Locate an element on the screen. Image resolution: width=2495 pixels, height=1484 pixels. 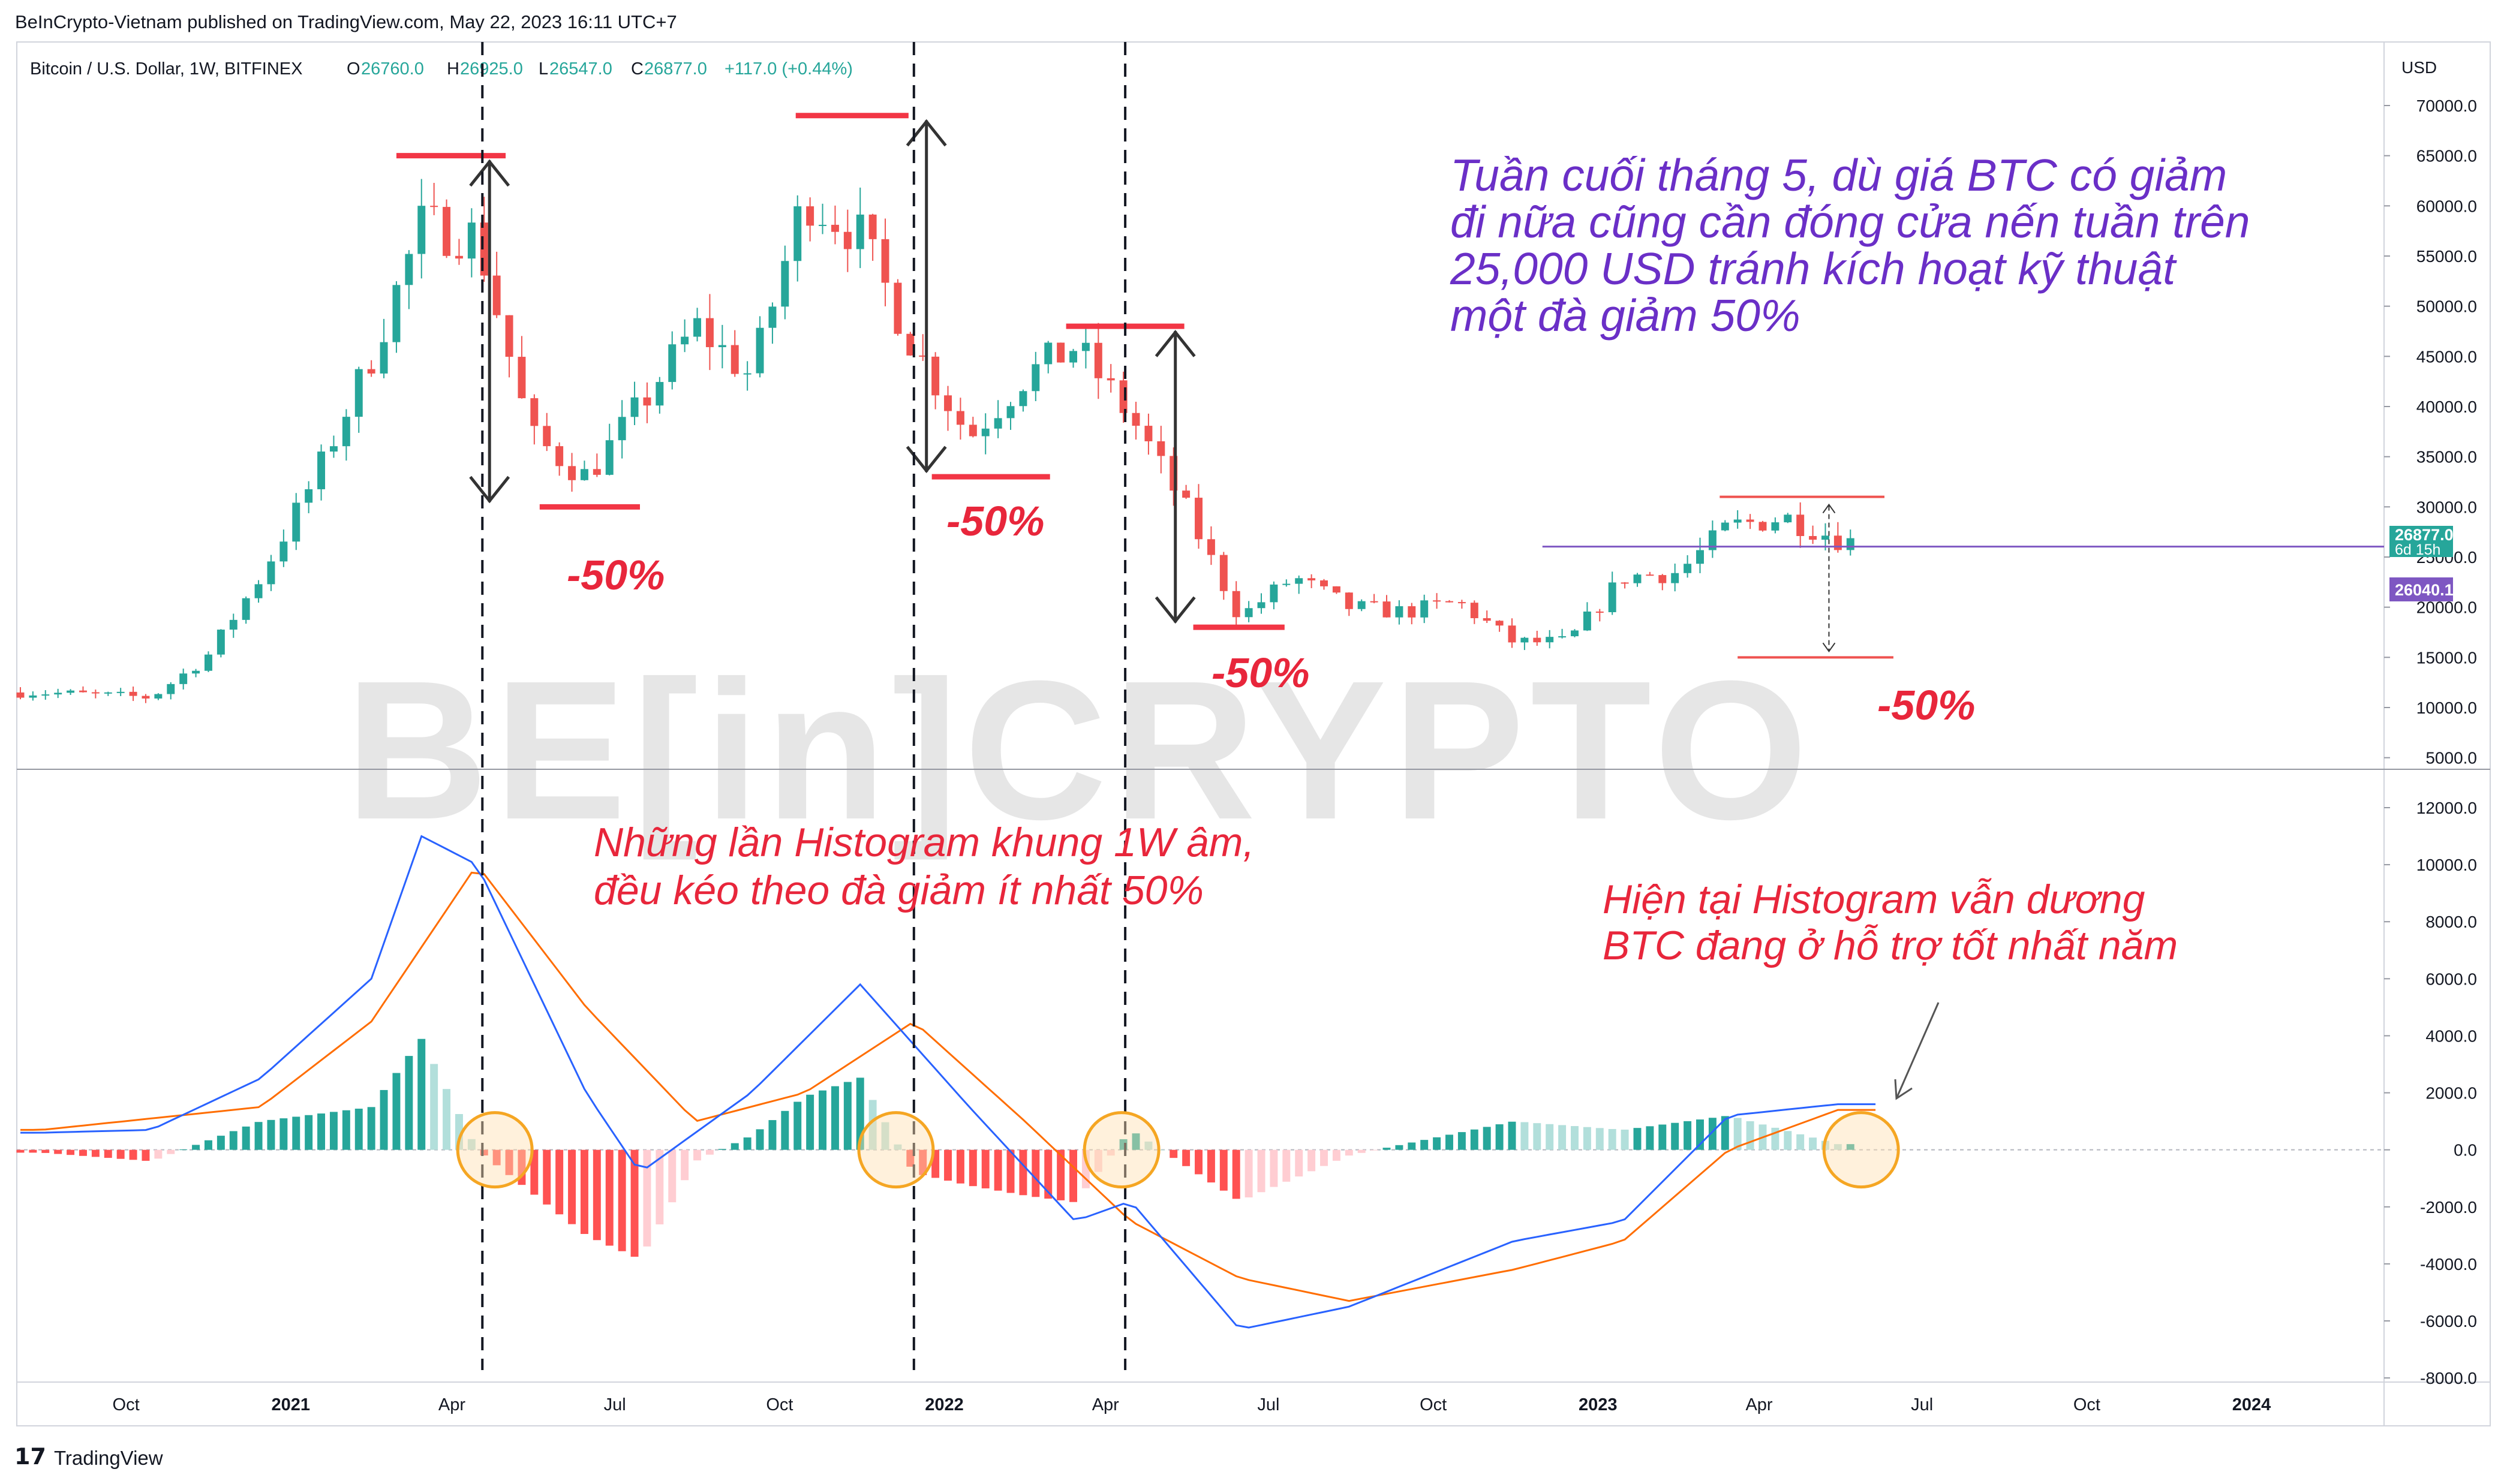
note-pointer-arrowhead is located at coordinates (1903, 1089).